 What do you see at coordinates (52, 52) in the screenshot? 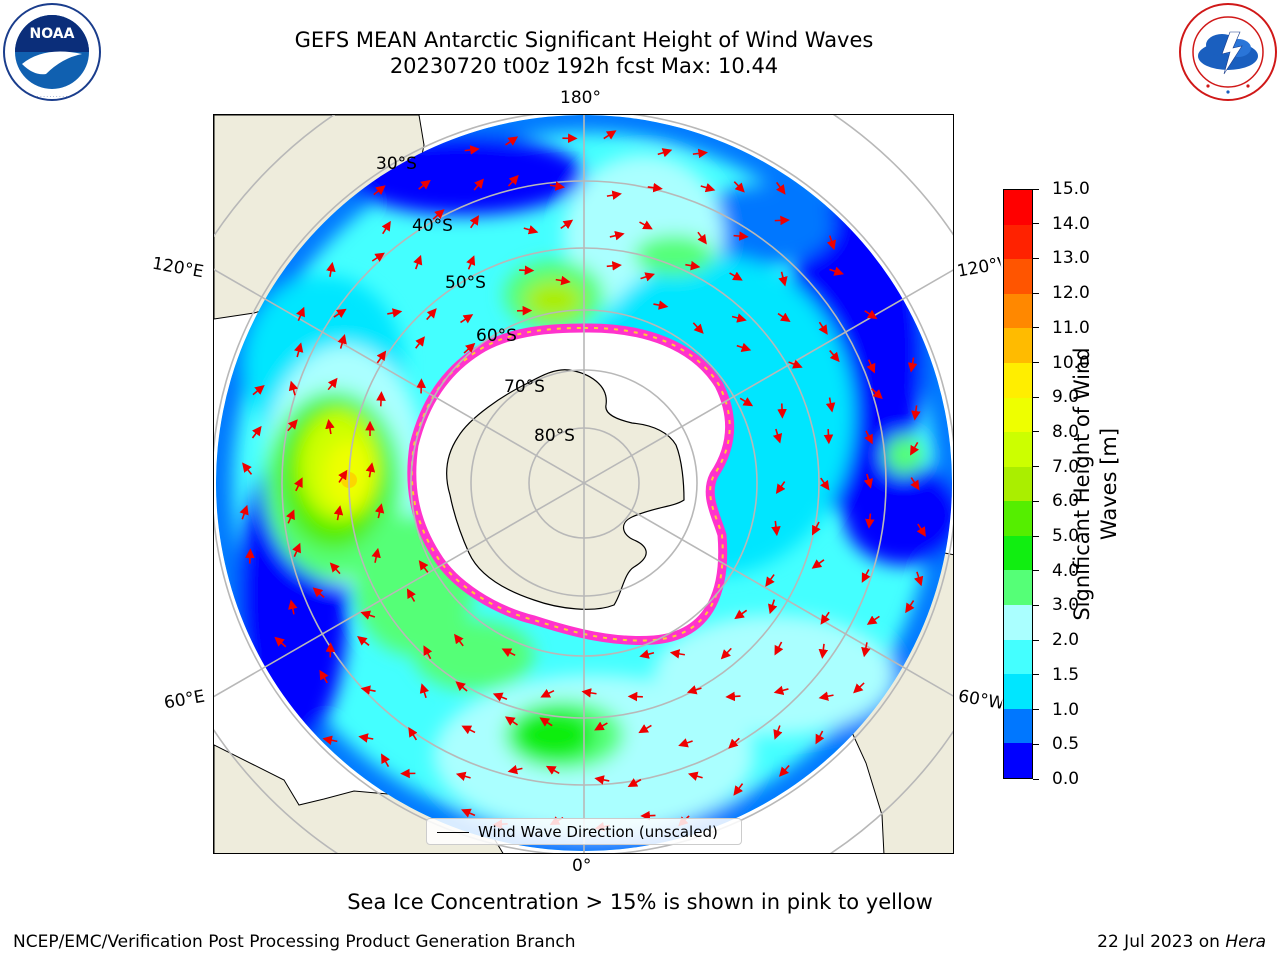
I see `noaa-logo: NOAA · · · · · · · · · · · ·` at bounding box center [52, 52].